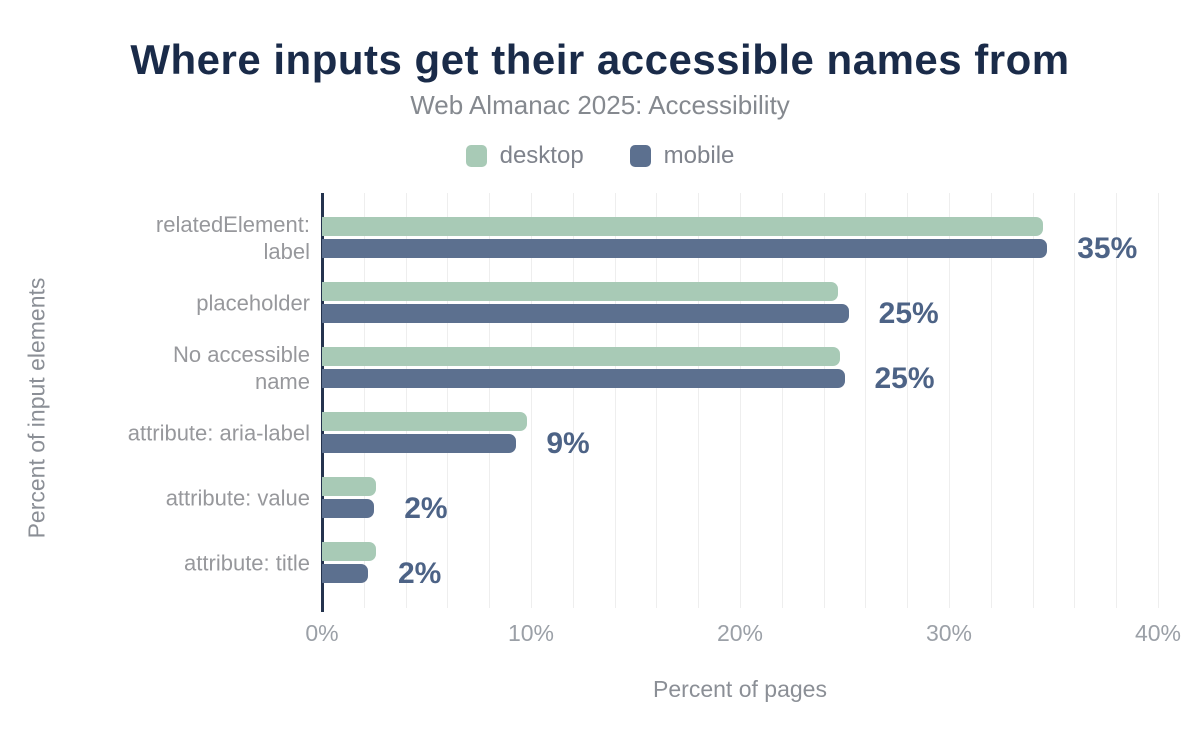  What do you see at coordinates (531, 633) in the screenshot?
I see `x-tick-label: 10%` at bounding box center [531, 633].